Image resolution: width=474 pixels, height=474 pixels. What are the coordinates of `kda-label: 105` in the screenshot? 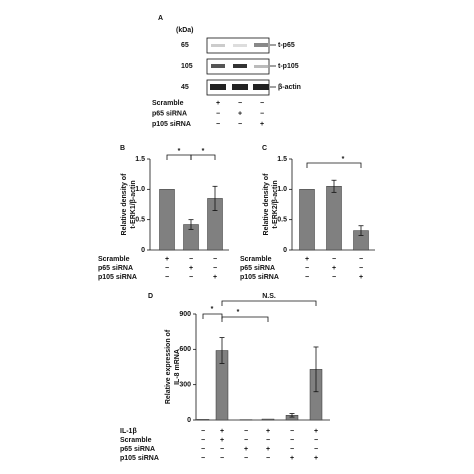 It's located at (187, 66).